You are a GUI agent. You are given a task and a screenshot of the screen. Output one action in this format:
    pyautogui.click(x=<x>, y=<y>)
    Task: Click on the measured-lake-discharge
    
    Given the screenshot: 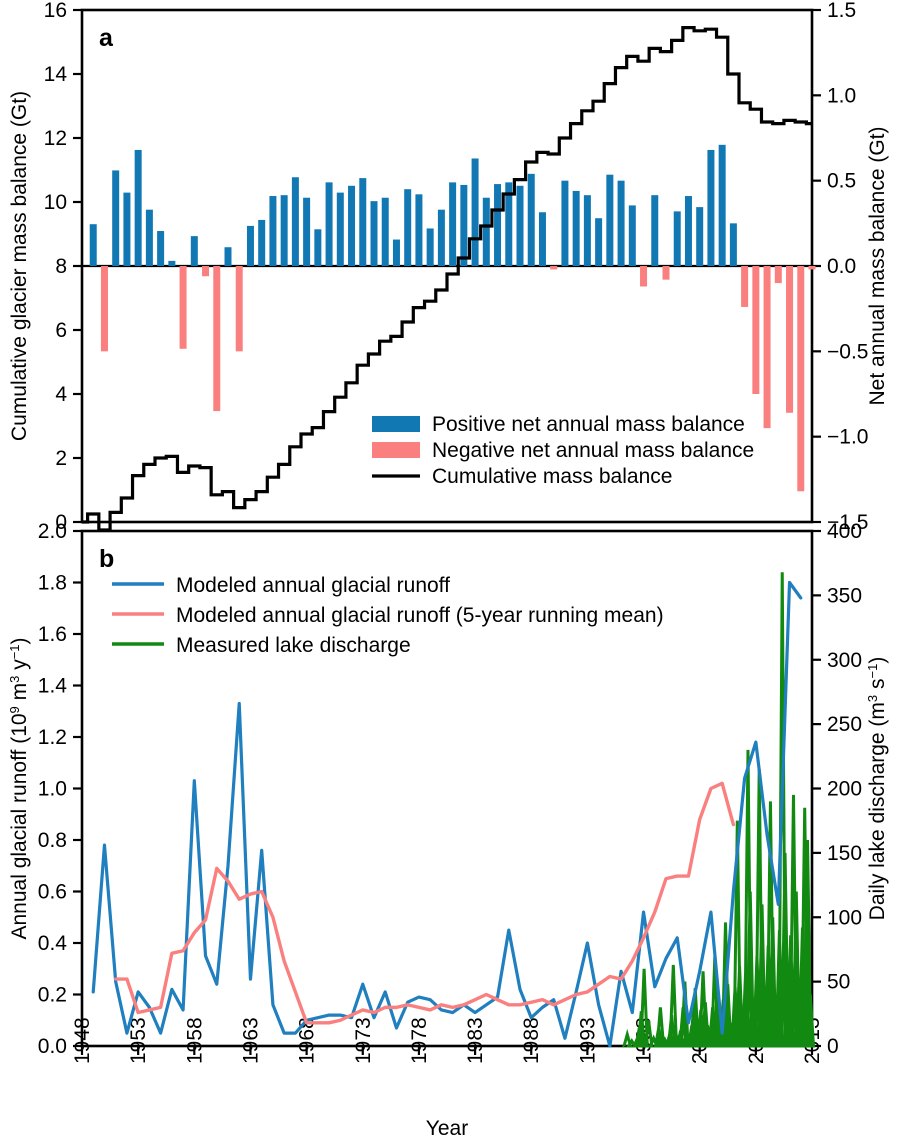 What is the action you would take?
    pyautogui.click(x=719, y=810)
    